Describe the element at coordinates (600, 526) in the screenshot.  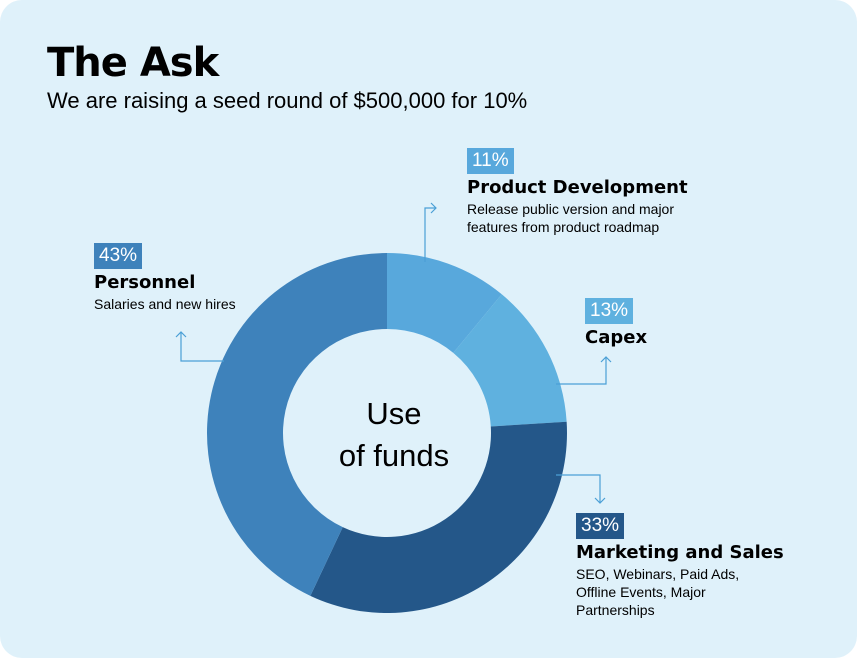
I see `percent-badge-marketing: 33%` at that location.